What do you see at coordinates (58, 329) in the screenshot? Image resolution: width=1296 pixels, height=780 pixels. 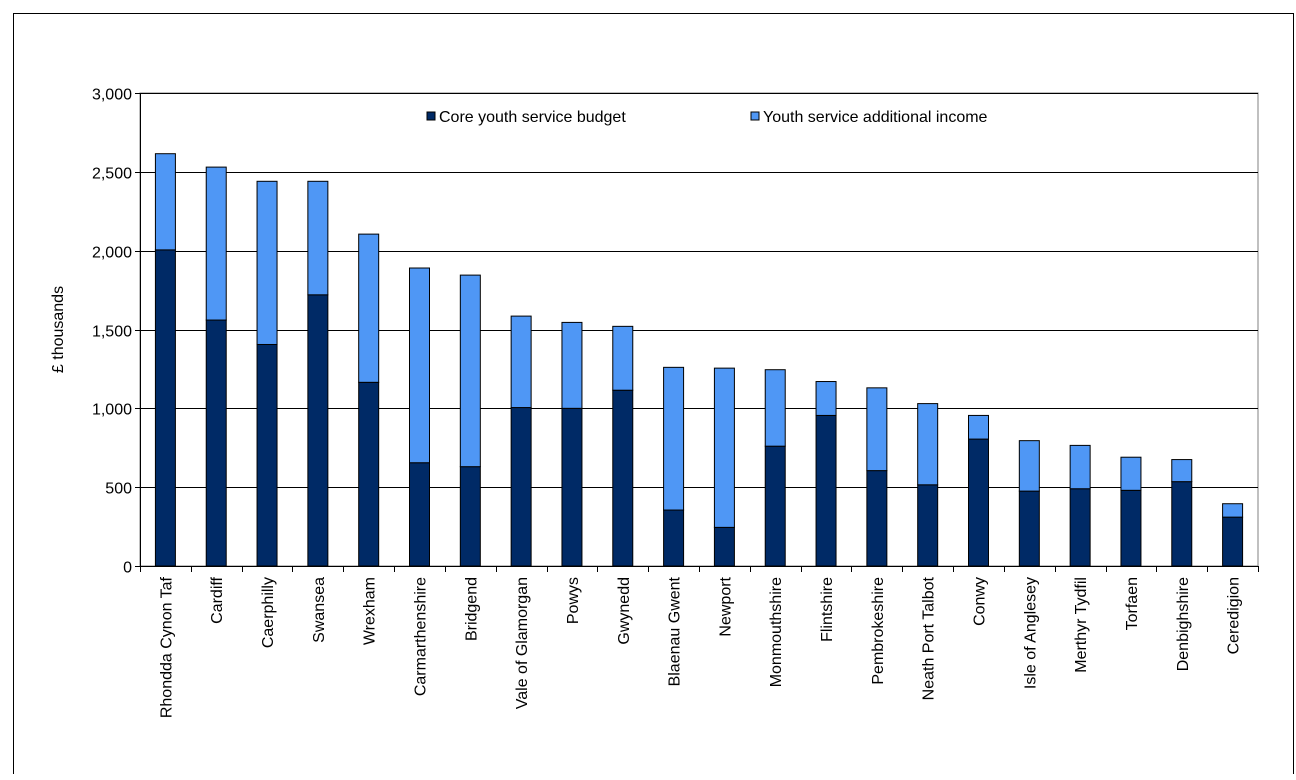 I see `y-axis-label: £ thousands` at bounding box center [58, 329].